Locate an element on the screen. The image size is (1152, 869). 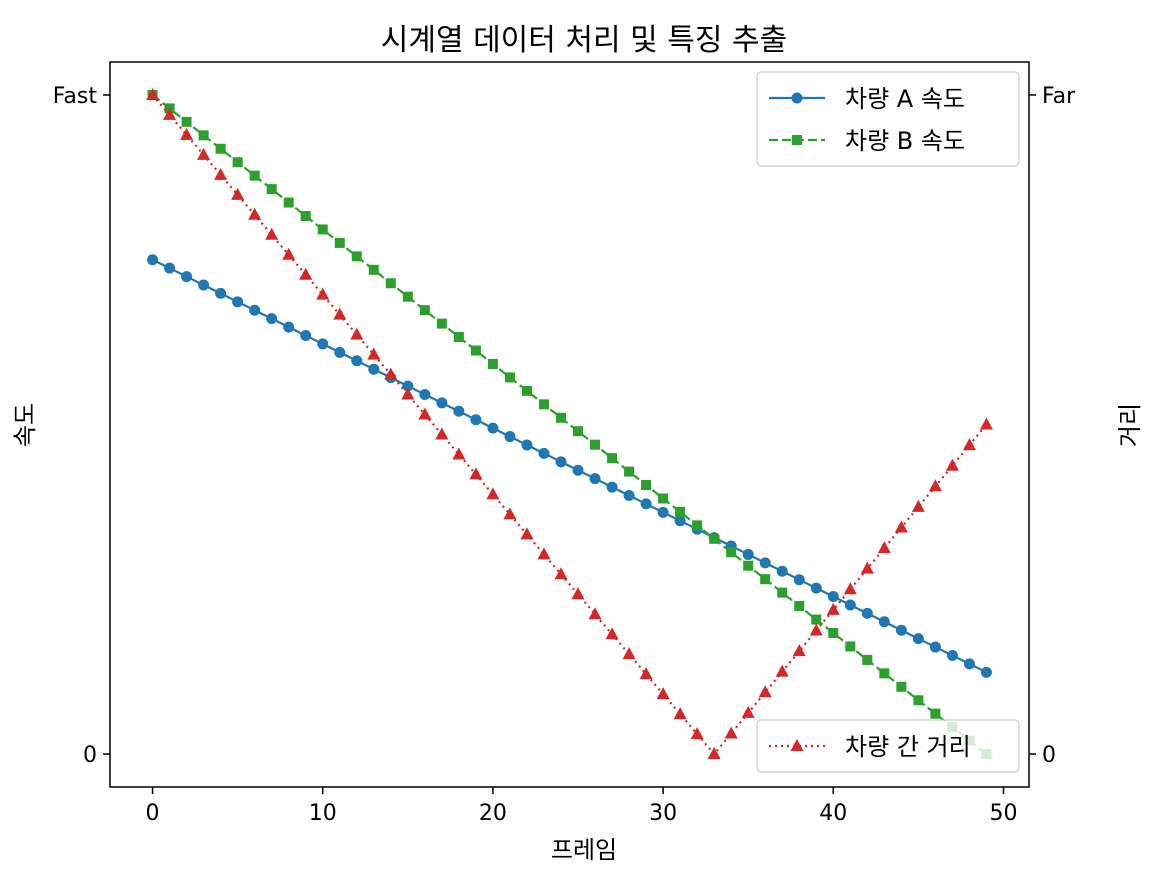
legend-label: 차량 B 속도 is located at coordinates (905, 141).